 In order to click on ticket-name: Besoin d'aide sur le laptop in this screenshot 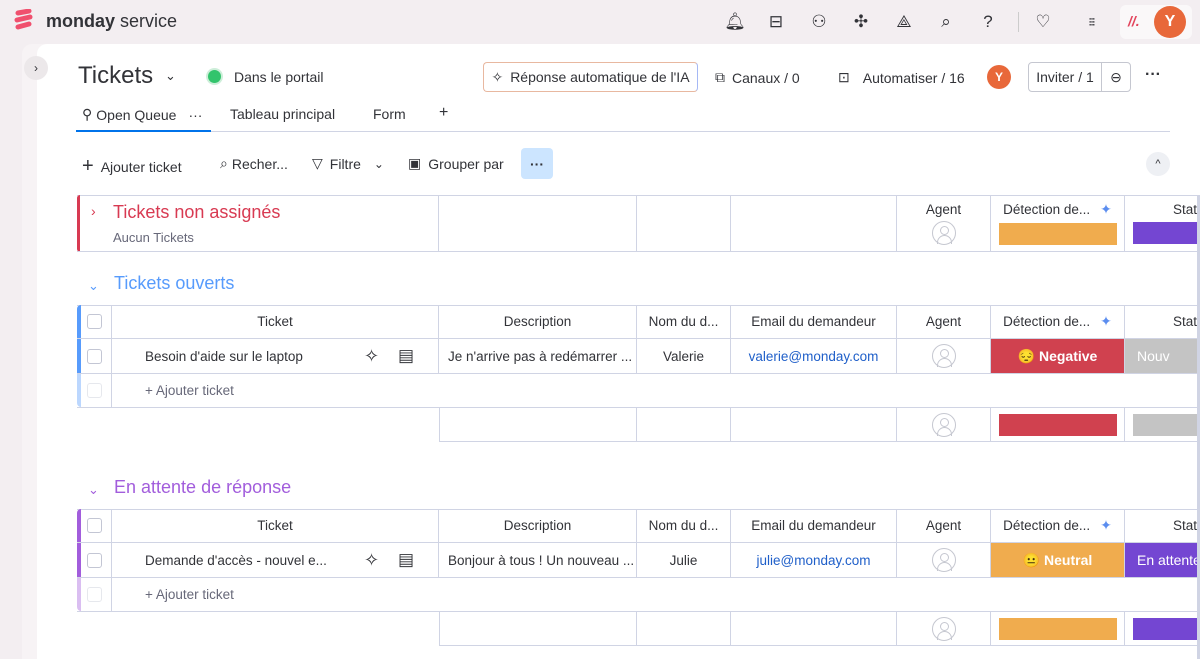, I will do `click(224, 356)`.